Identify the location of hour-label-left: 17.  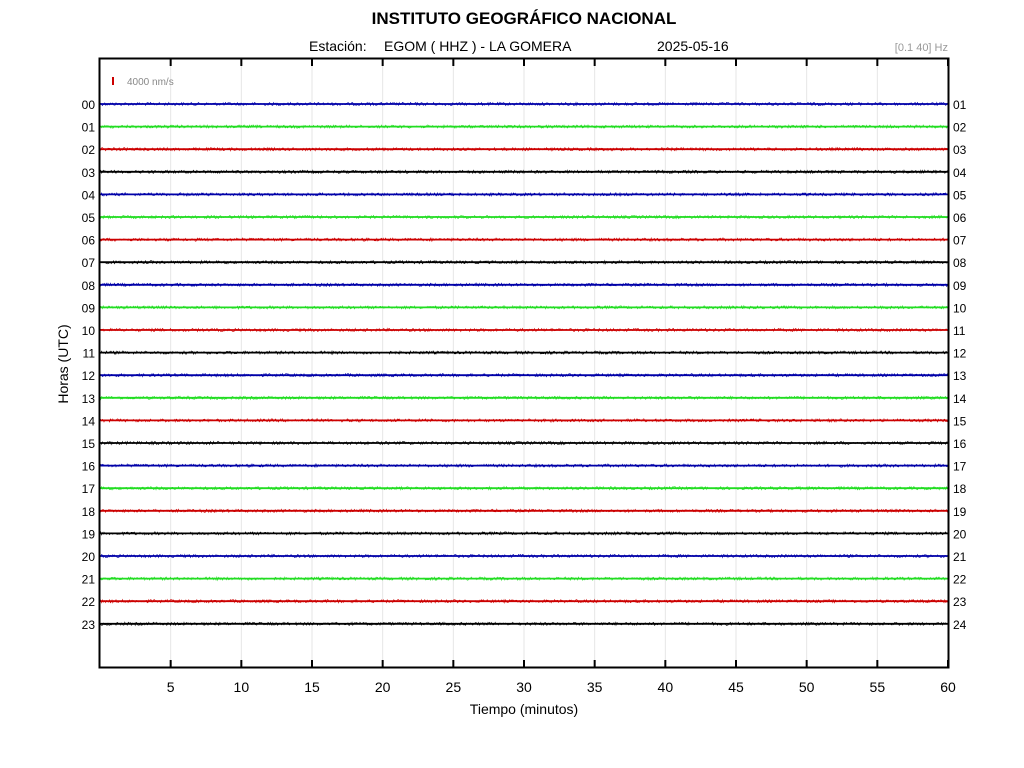
(89, 489).